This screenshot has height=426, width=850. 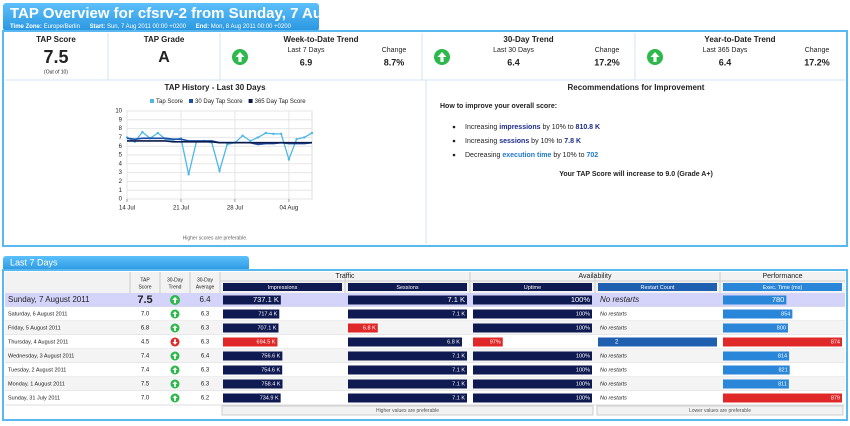 What do you see at coordinates (519, 127) in the screenshot?
I see `metric: impressions` at bounding box center [519, 127].